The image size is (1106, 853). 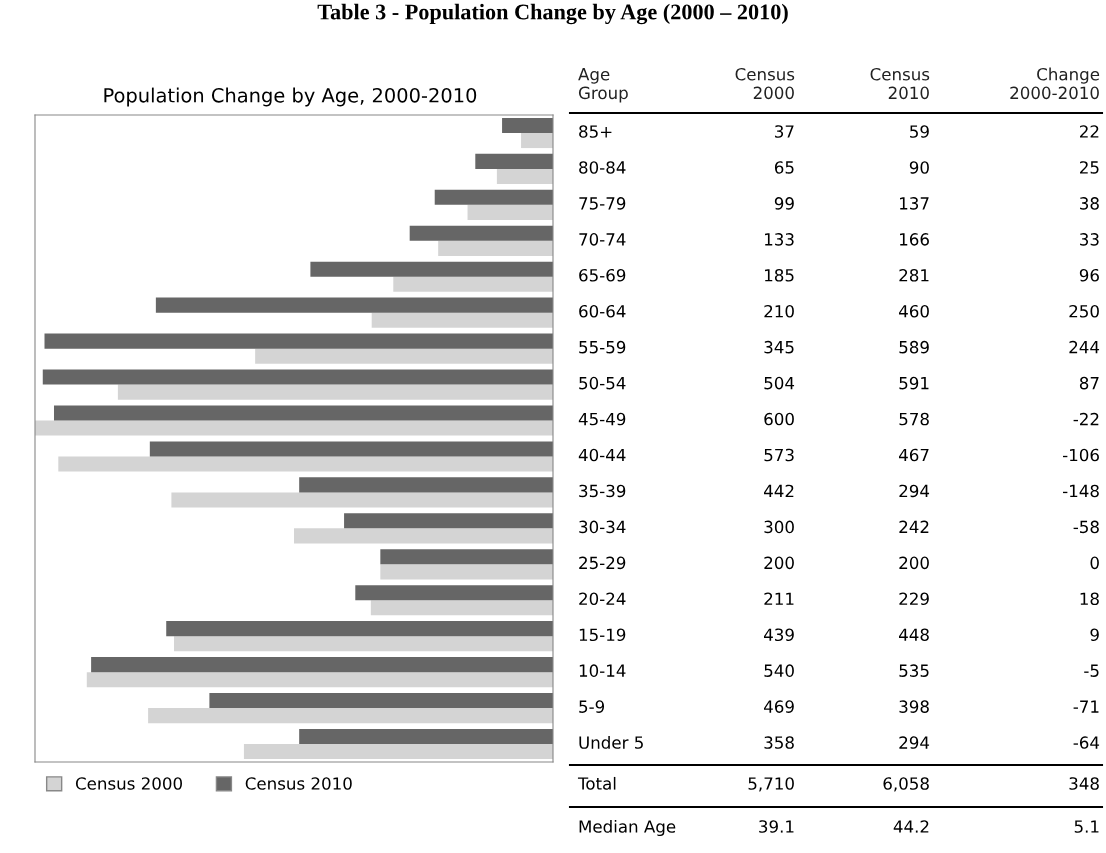 What do you see at coordinates (1084, 783) in the screenshot?
I see `text: 348` at bounding box center [1084, 783].